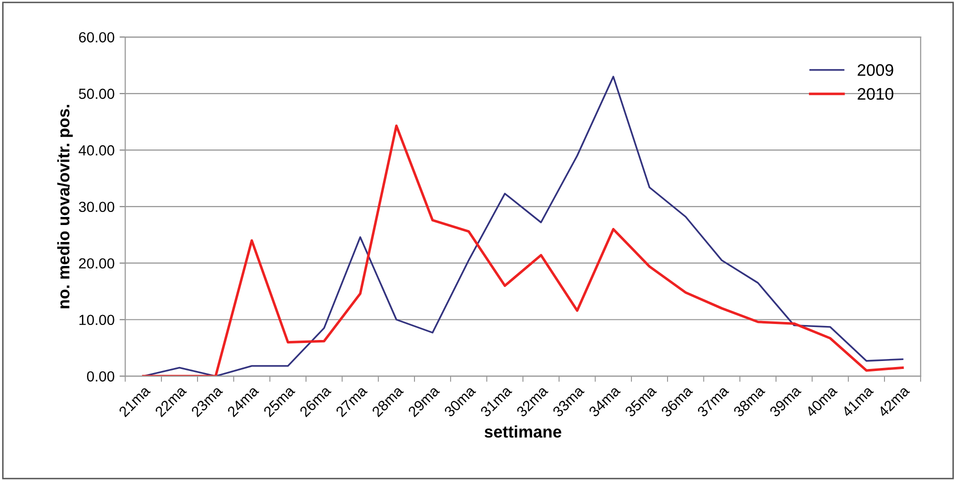 This screenshot has width=956, height=481. I want to click on y-axis-title: no. medio uova/ovitr. pos., so click(65, 206).